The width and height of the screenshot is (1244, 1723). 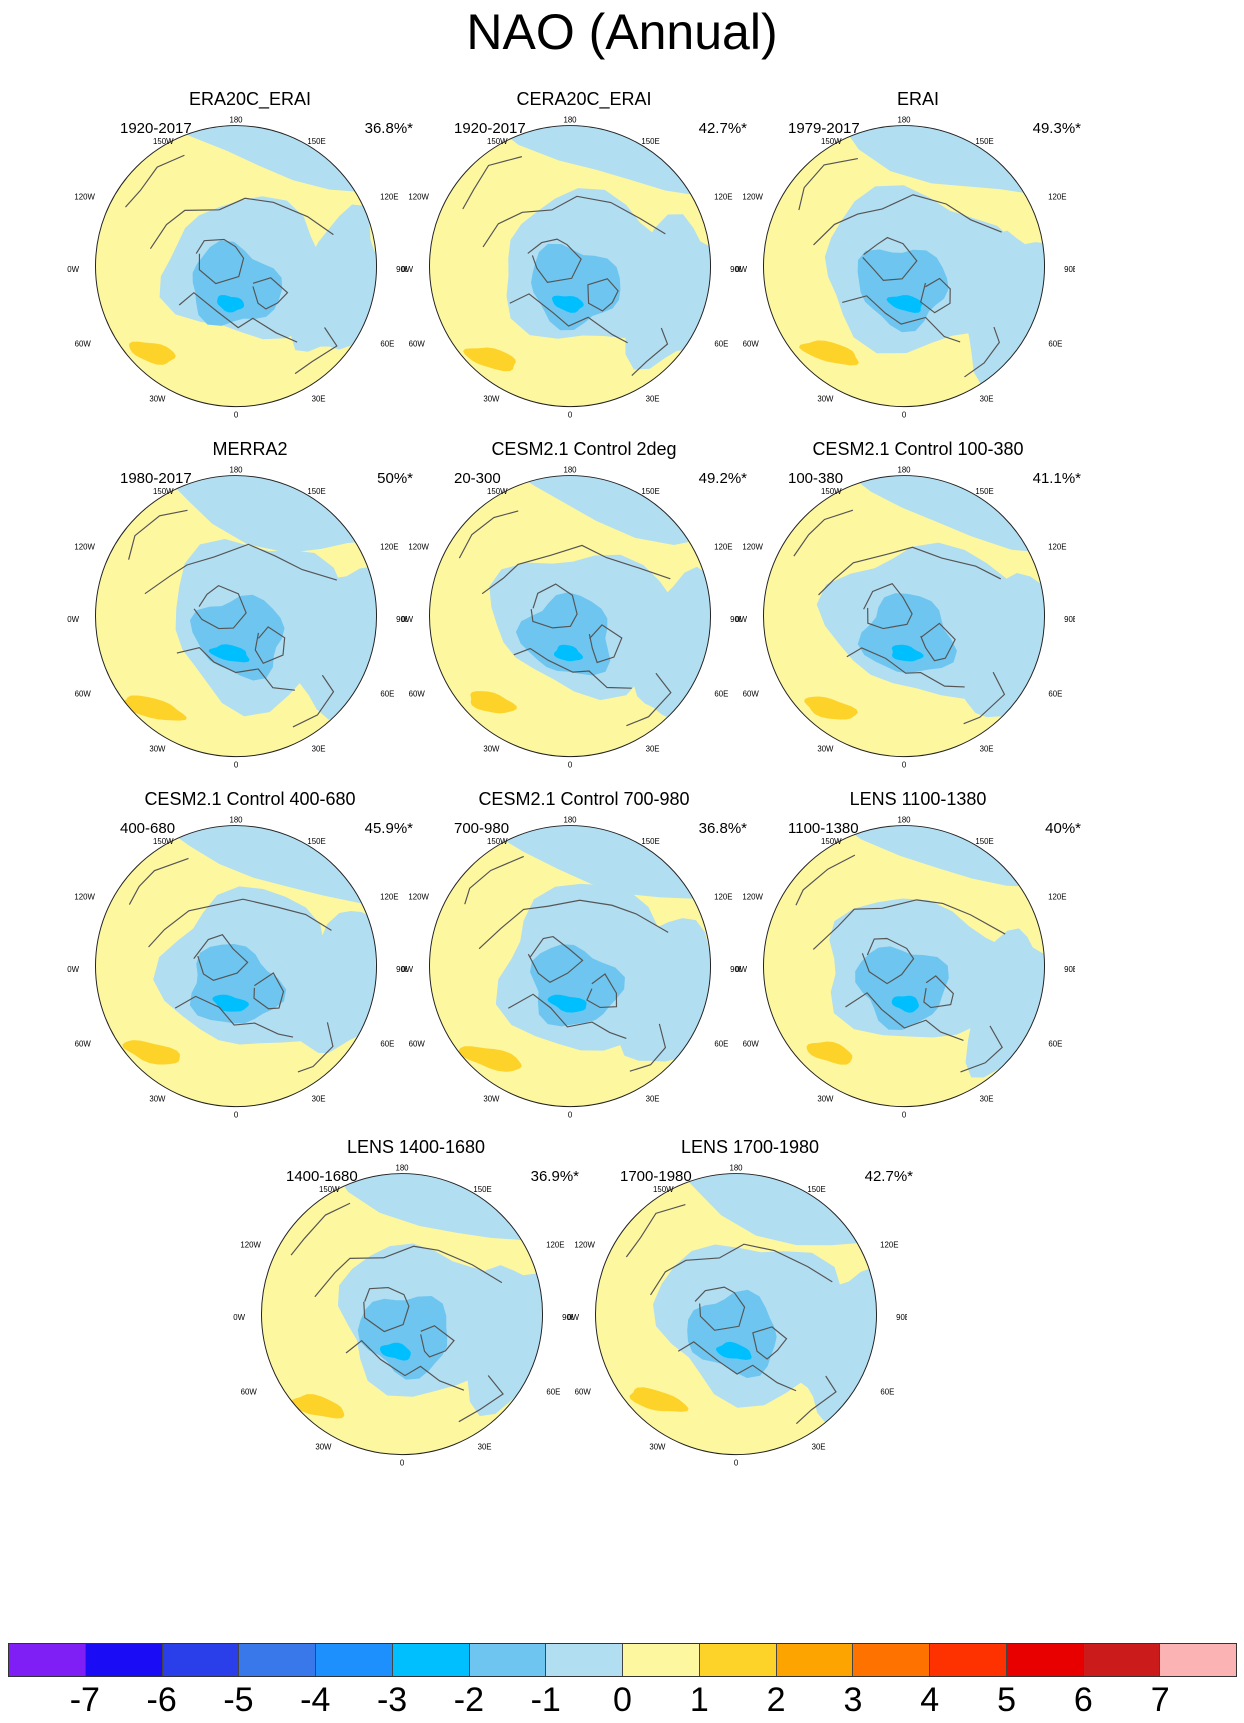 I want to click on panel-explained-variance: 49.2%*, so click(x=722, y=478).